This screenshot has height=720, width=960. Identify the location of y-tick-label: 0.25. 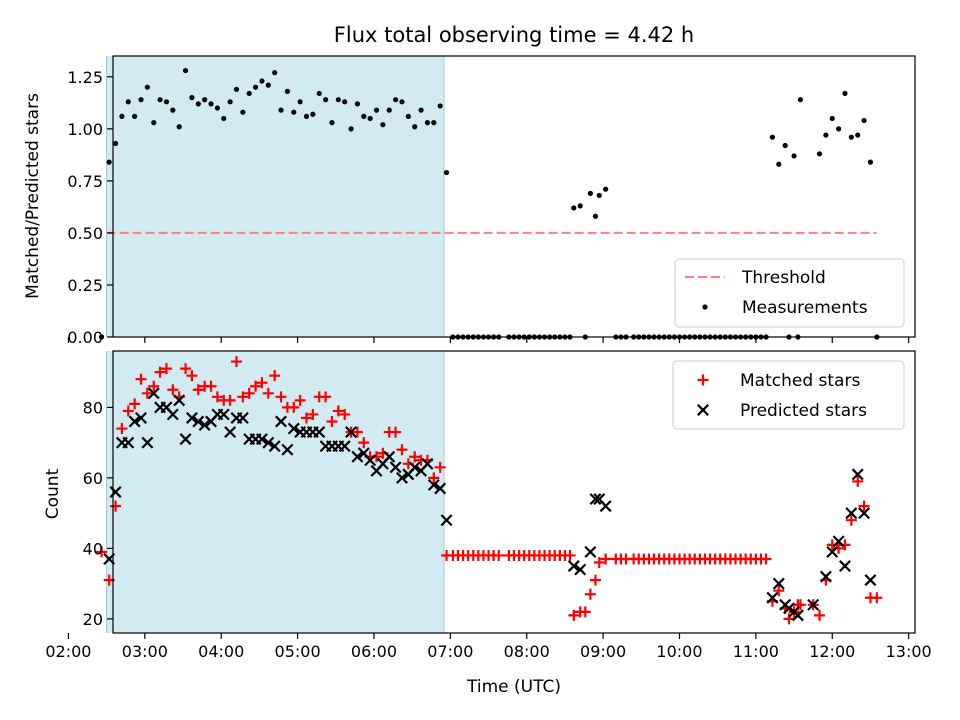
(85, 285).